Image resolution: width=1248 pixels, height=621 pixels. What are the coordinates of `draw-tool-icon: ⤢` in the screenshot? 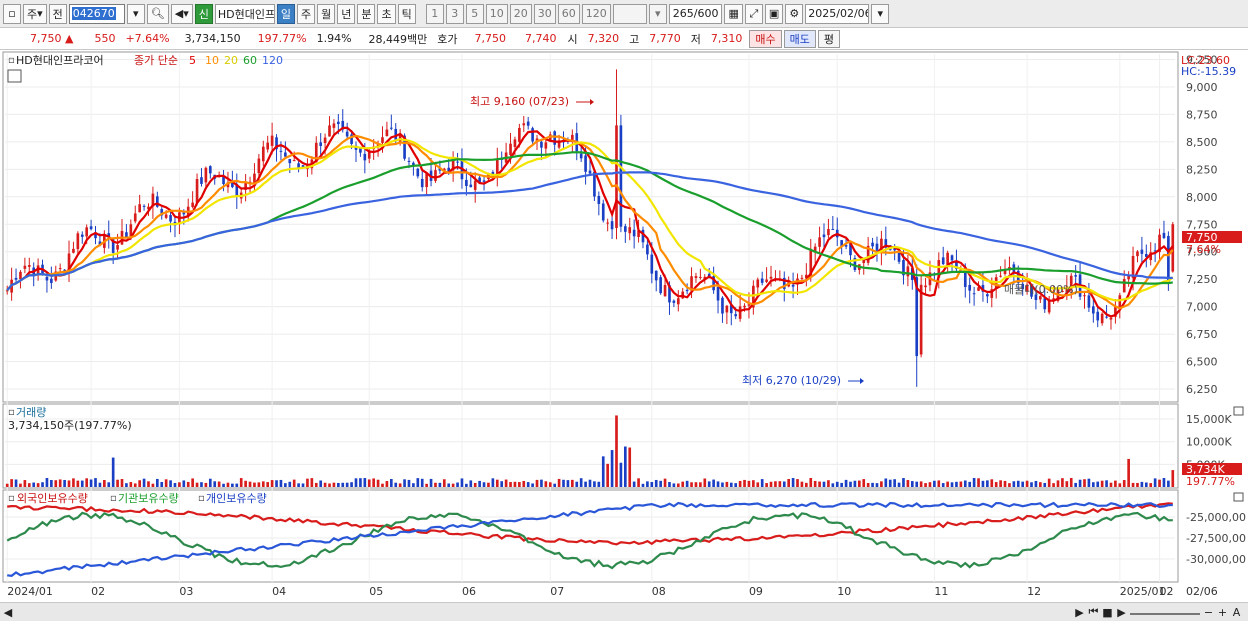 It's located at (753, 13).